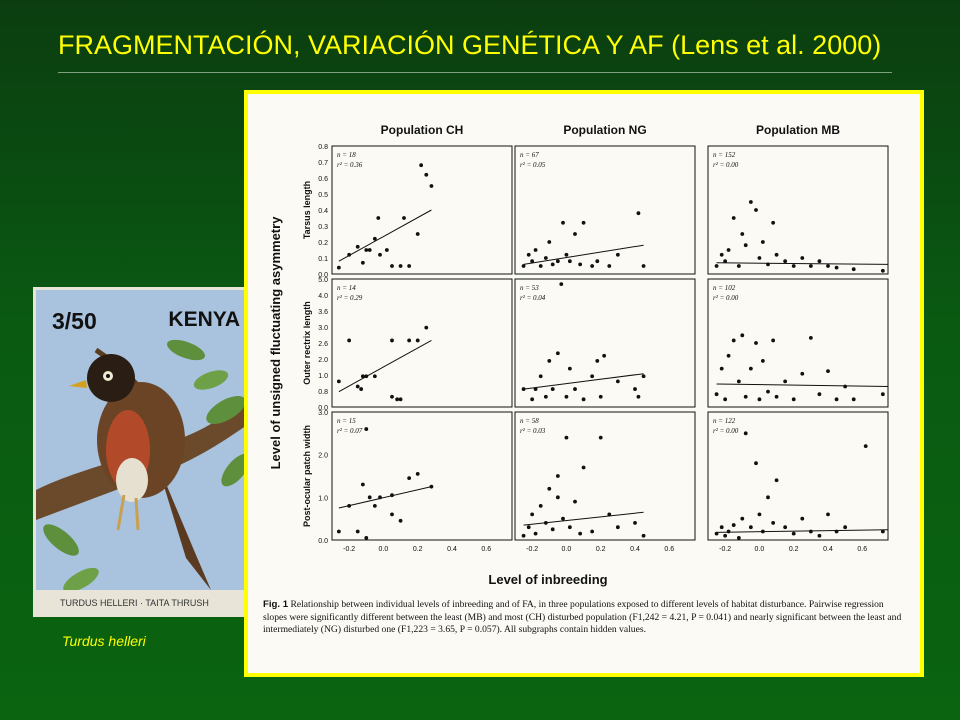 The image size is (960, 720). Describe the element at coordinates (275, 343) in the screenshot. I see `y-axis-title: Level of unsigned fluctuating asymmetry` at that location.